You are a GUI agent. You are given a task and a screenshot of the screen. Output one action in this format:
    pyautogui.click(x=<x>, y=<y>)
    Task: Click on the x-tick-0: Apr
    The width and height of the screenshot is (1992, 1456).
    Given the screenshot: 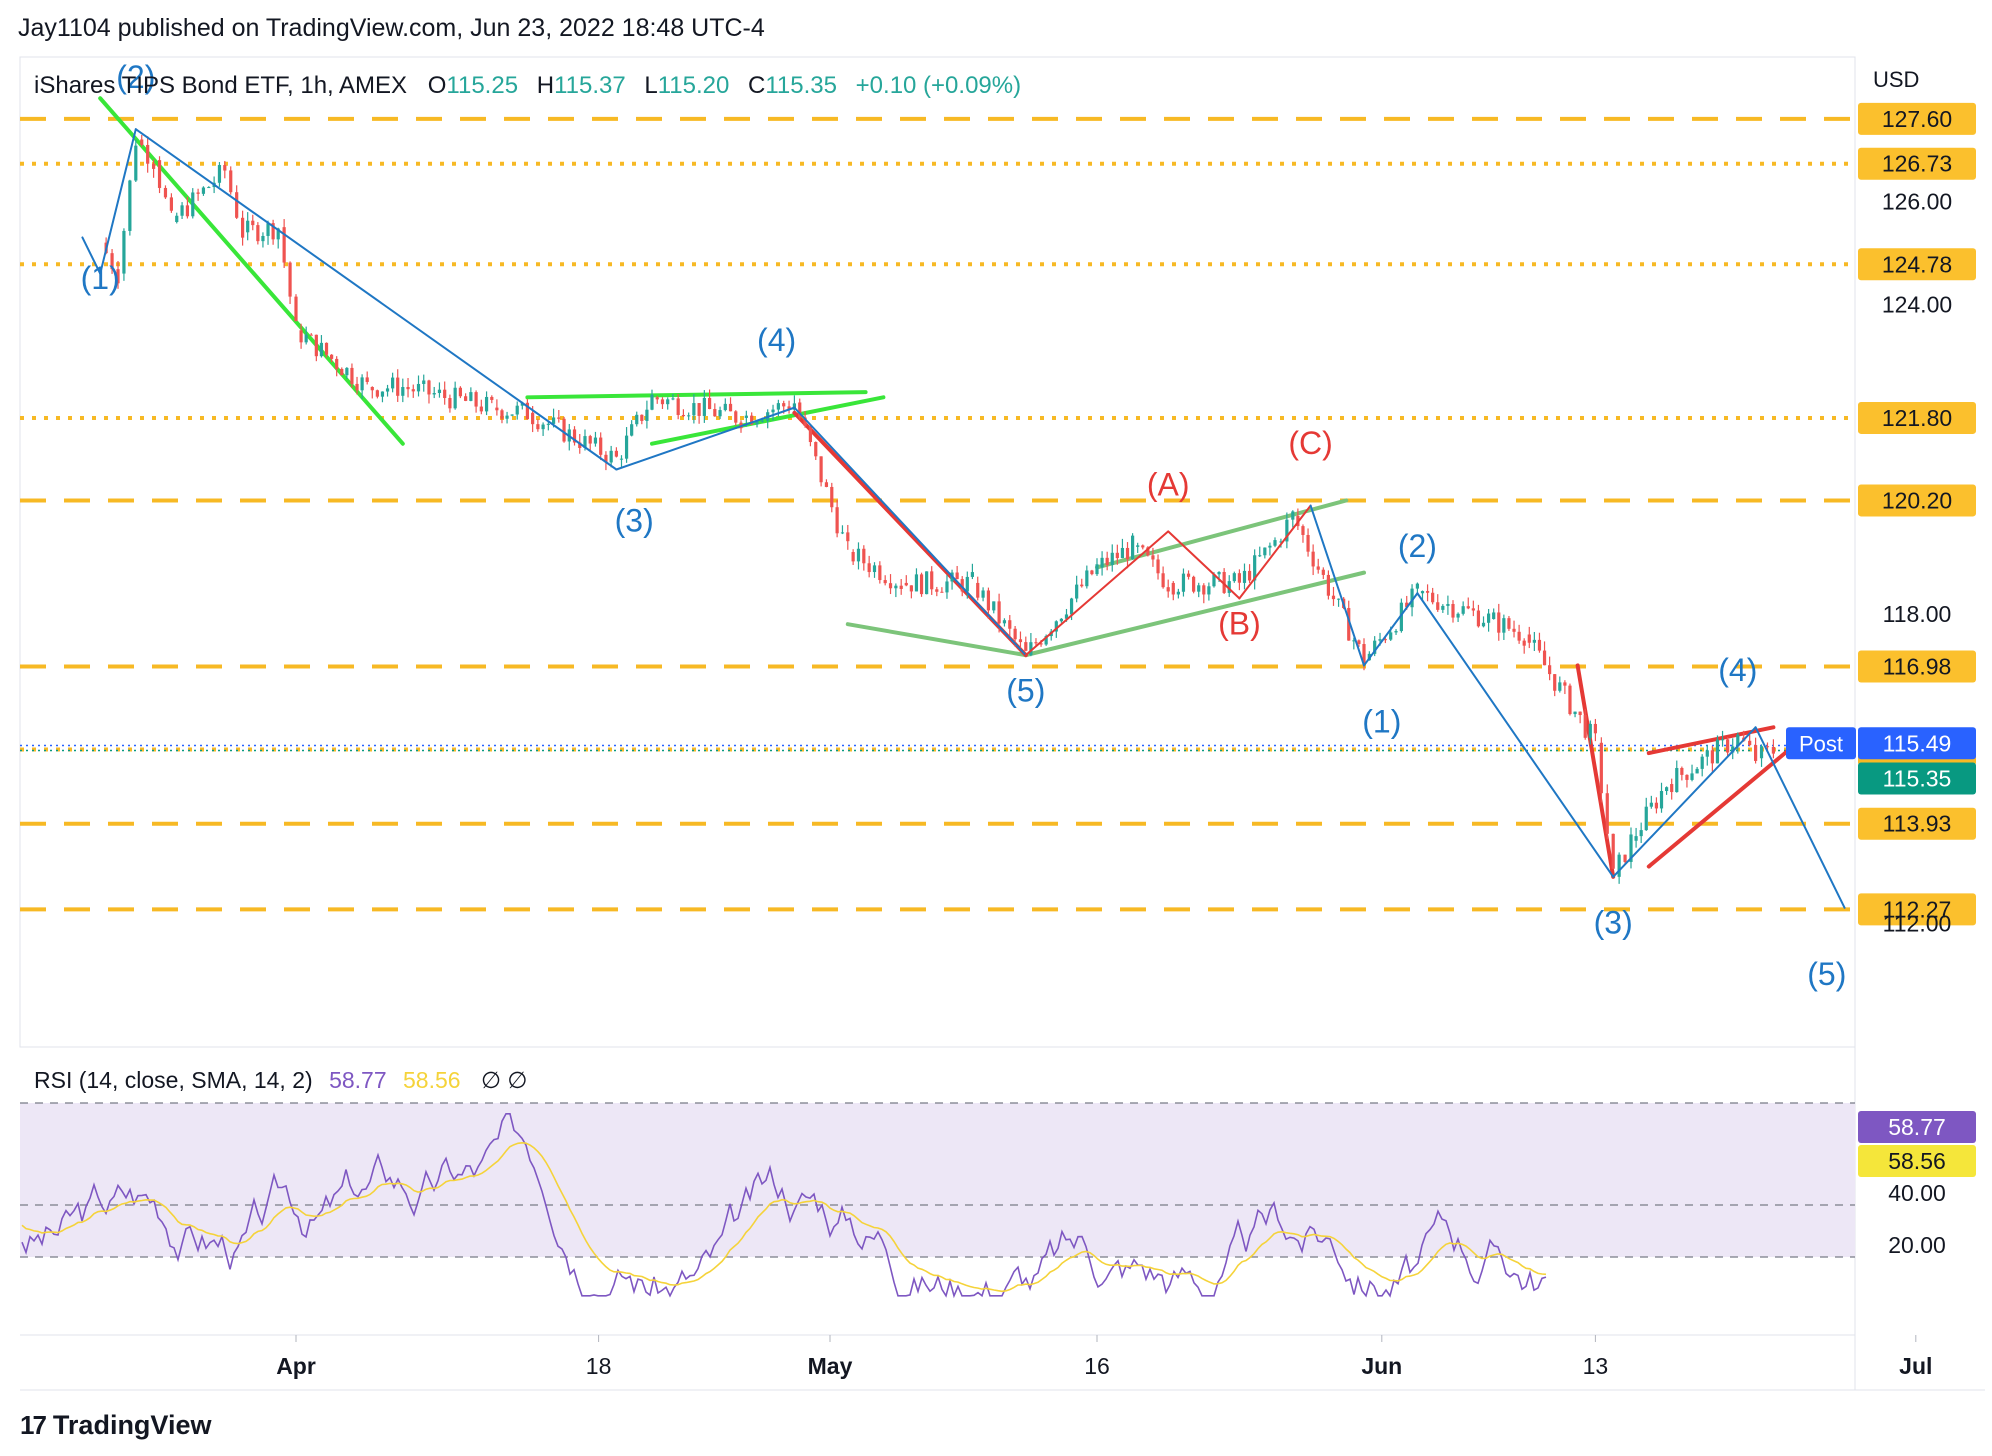 What is the action you would take?
    pyautogui.click(x=296, y=1366)
    